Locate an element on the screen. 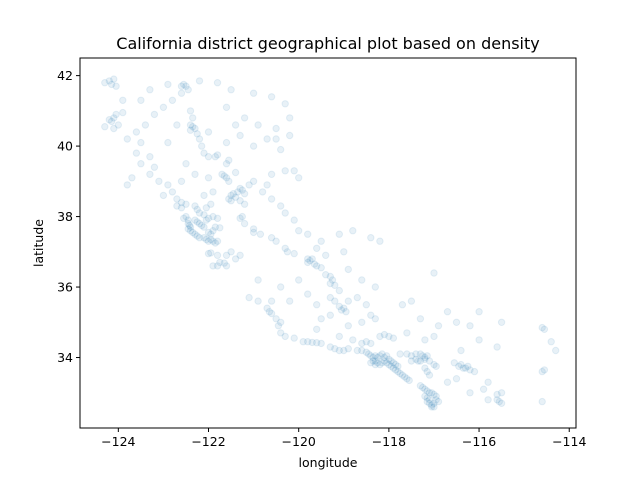 This screenshot has width=640, height=480. y-tick-label: 36 is located at coordinates (65, 287).